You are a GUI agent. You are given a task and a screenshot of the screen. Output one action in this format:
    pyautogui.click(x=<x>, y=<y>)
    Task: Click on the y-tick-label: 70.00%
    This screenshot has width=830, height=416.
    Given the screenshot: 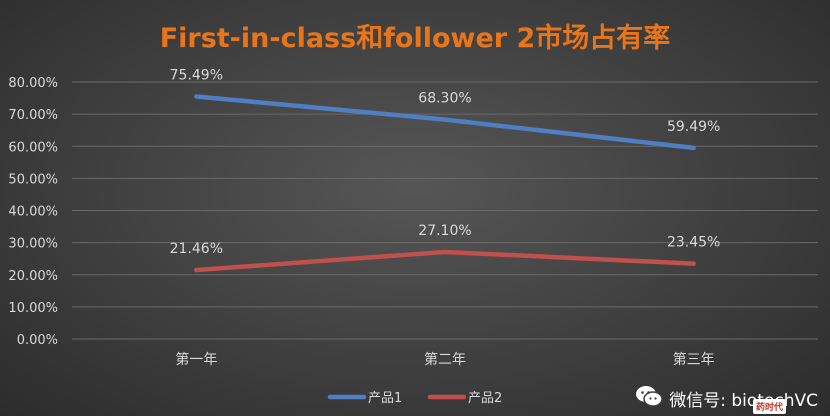 What is the action you would take?
    pyautogui.click(x=33, y=115)
    